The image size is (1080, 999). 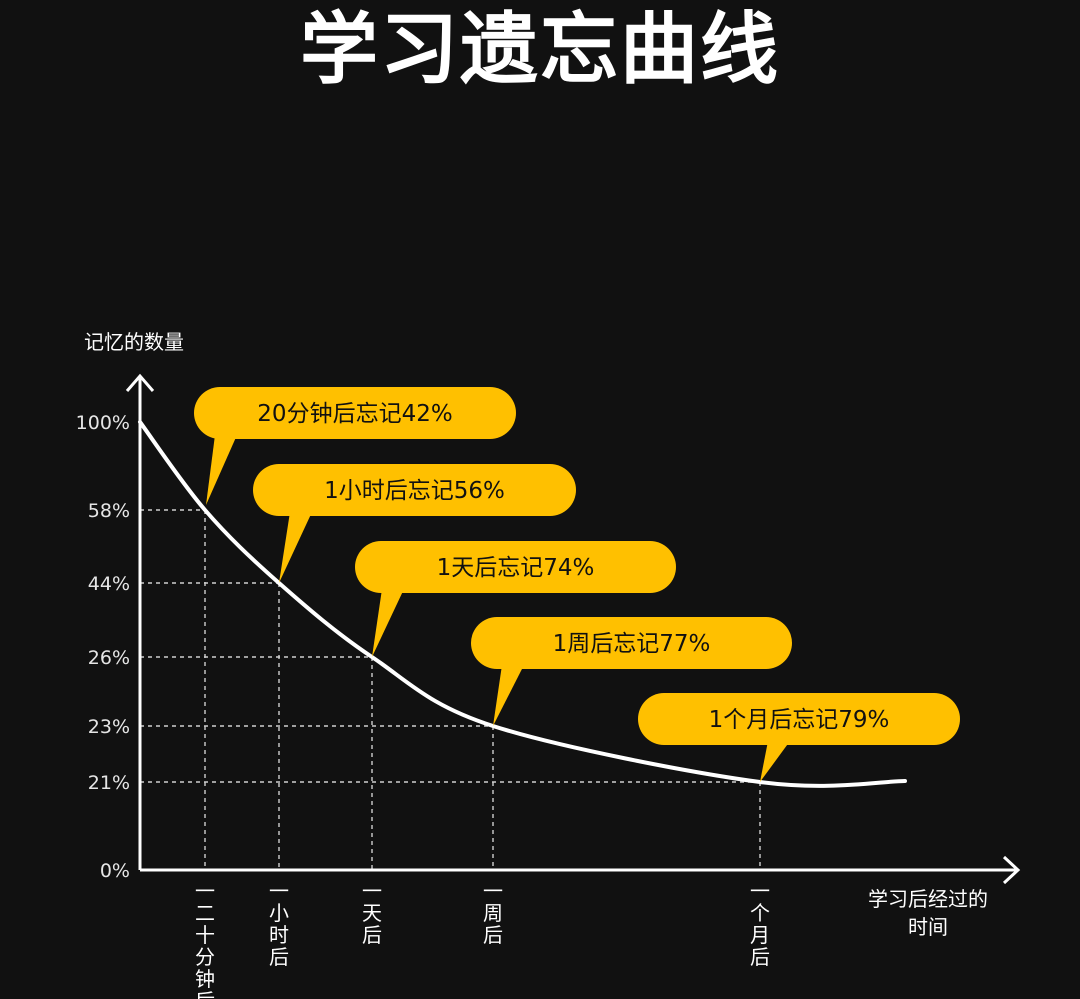 I want to click on callout-bubble: 1小时后忘记56%, so click(x=414, y=523).